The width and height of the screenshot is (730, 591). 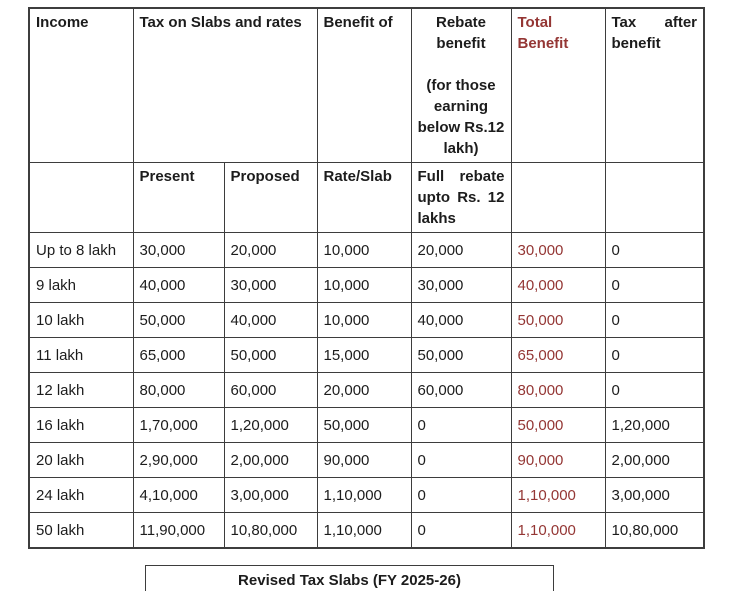 I want to click on header-total-benefit: Total Benefit, so click(x=558, y=85).